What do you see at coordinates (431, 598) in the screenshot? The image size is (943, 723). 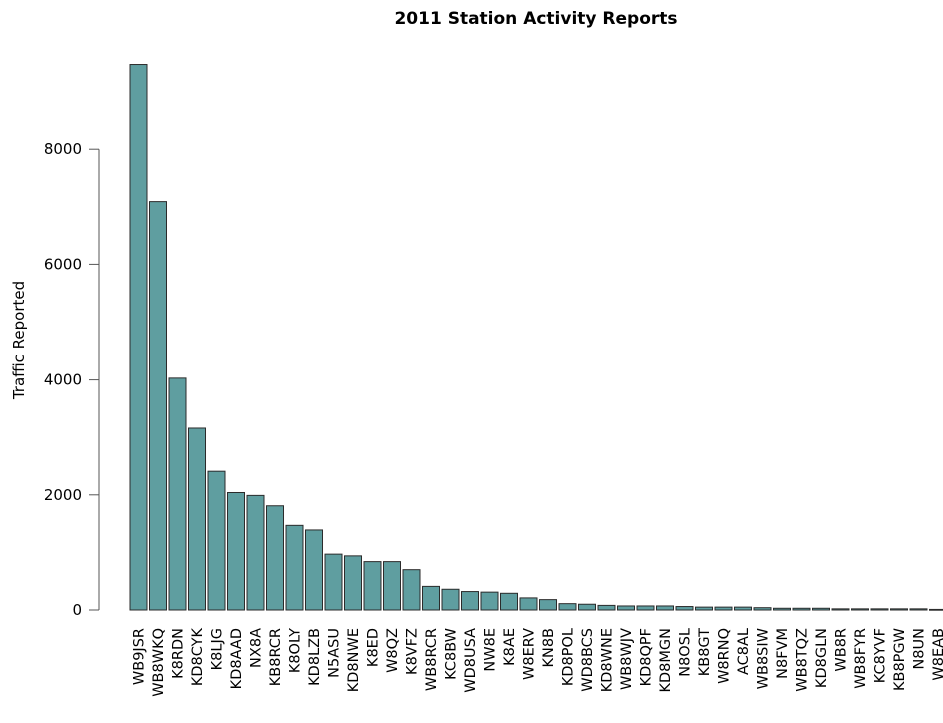 I see `bar-wb8rcr` at bounding box center [431, 598].